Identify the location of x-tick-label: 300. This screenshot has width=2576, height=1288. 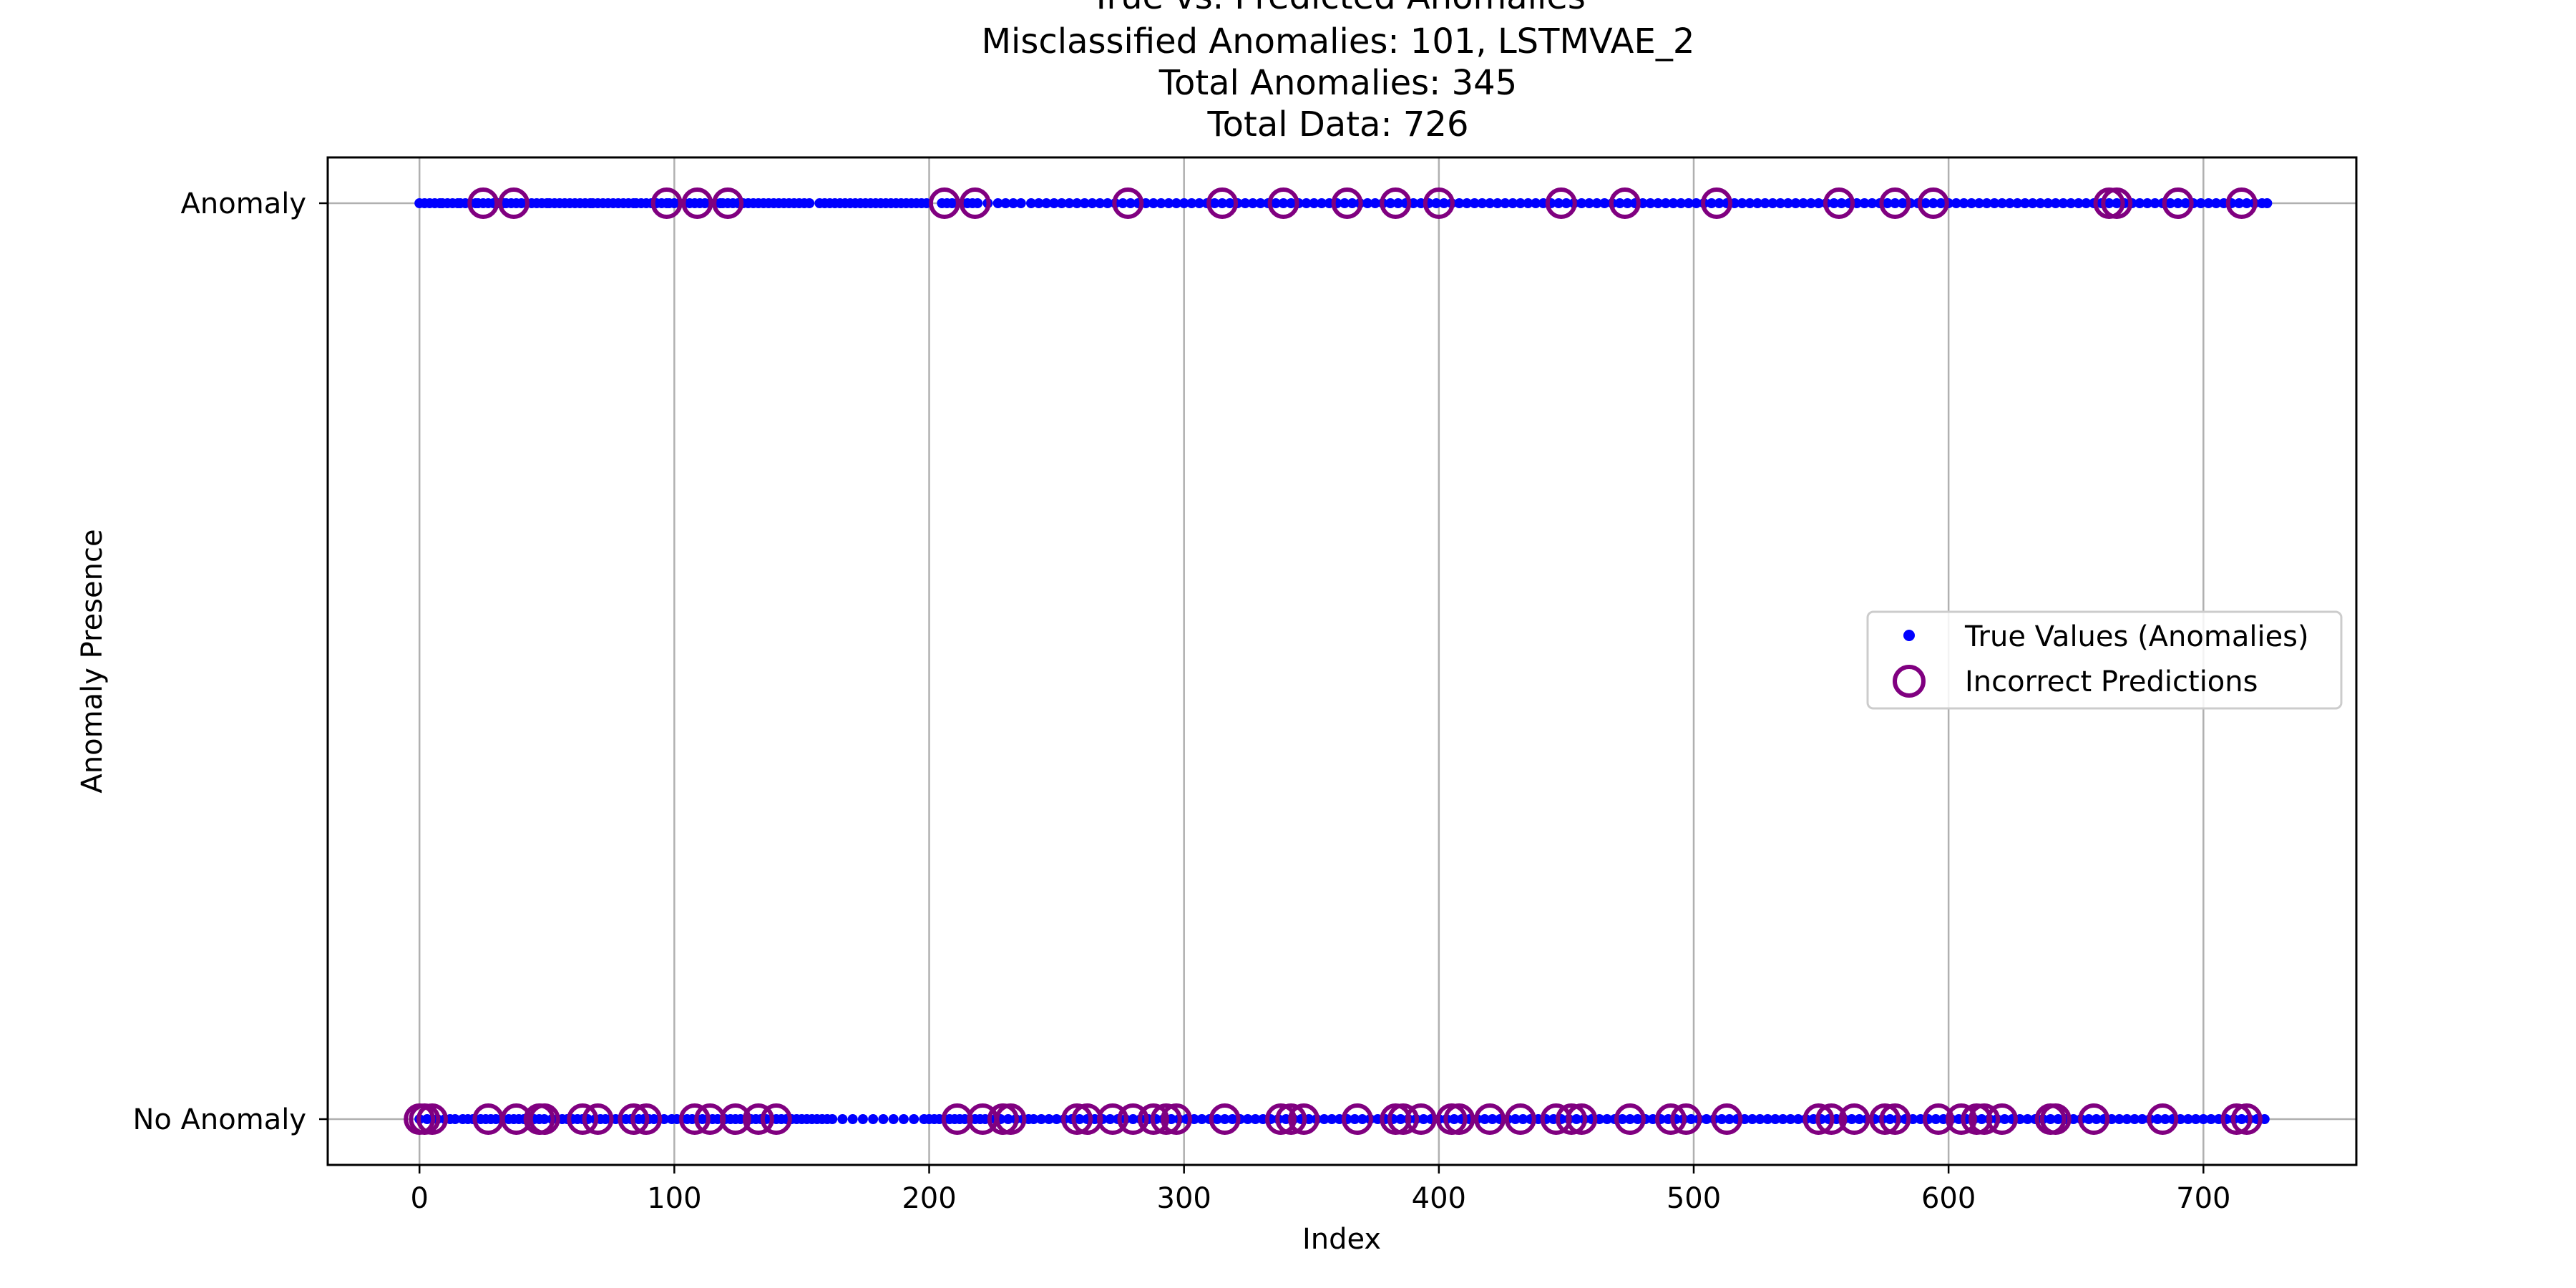
(1184, 1198).